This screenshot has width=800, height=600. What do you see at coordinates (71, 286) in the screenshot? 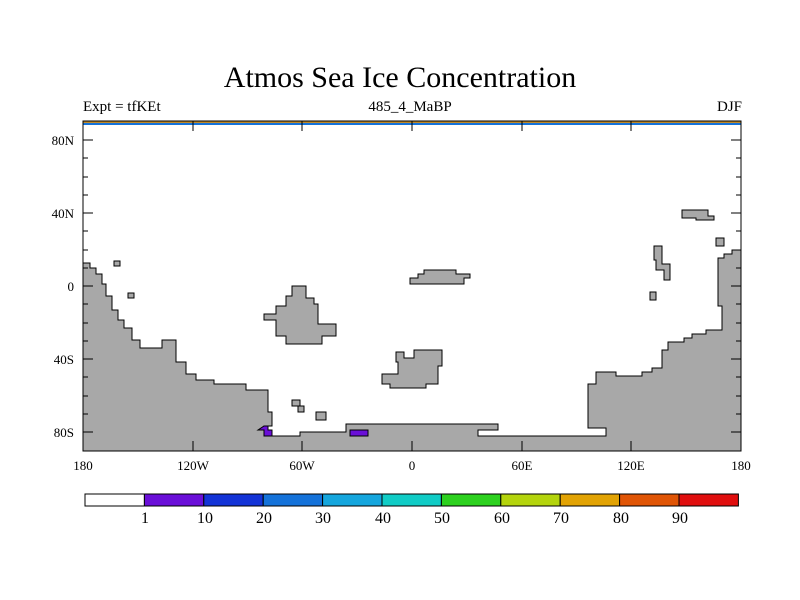
I see `y-tick-label: 0` at bounding box center [71, 286].